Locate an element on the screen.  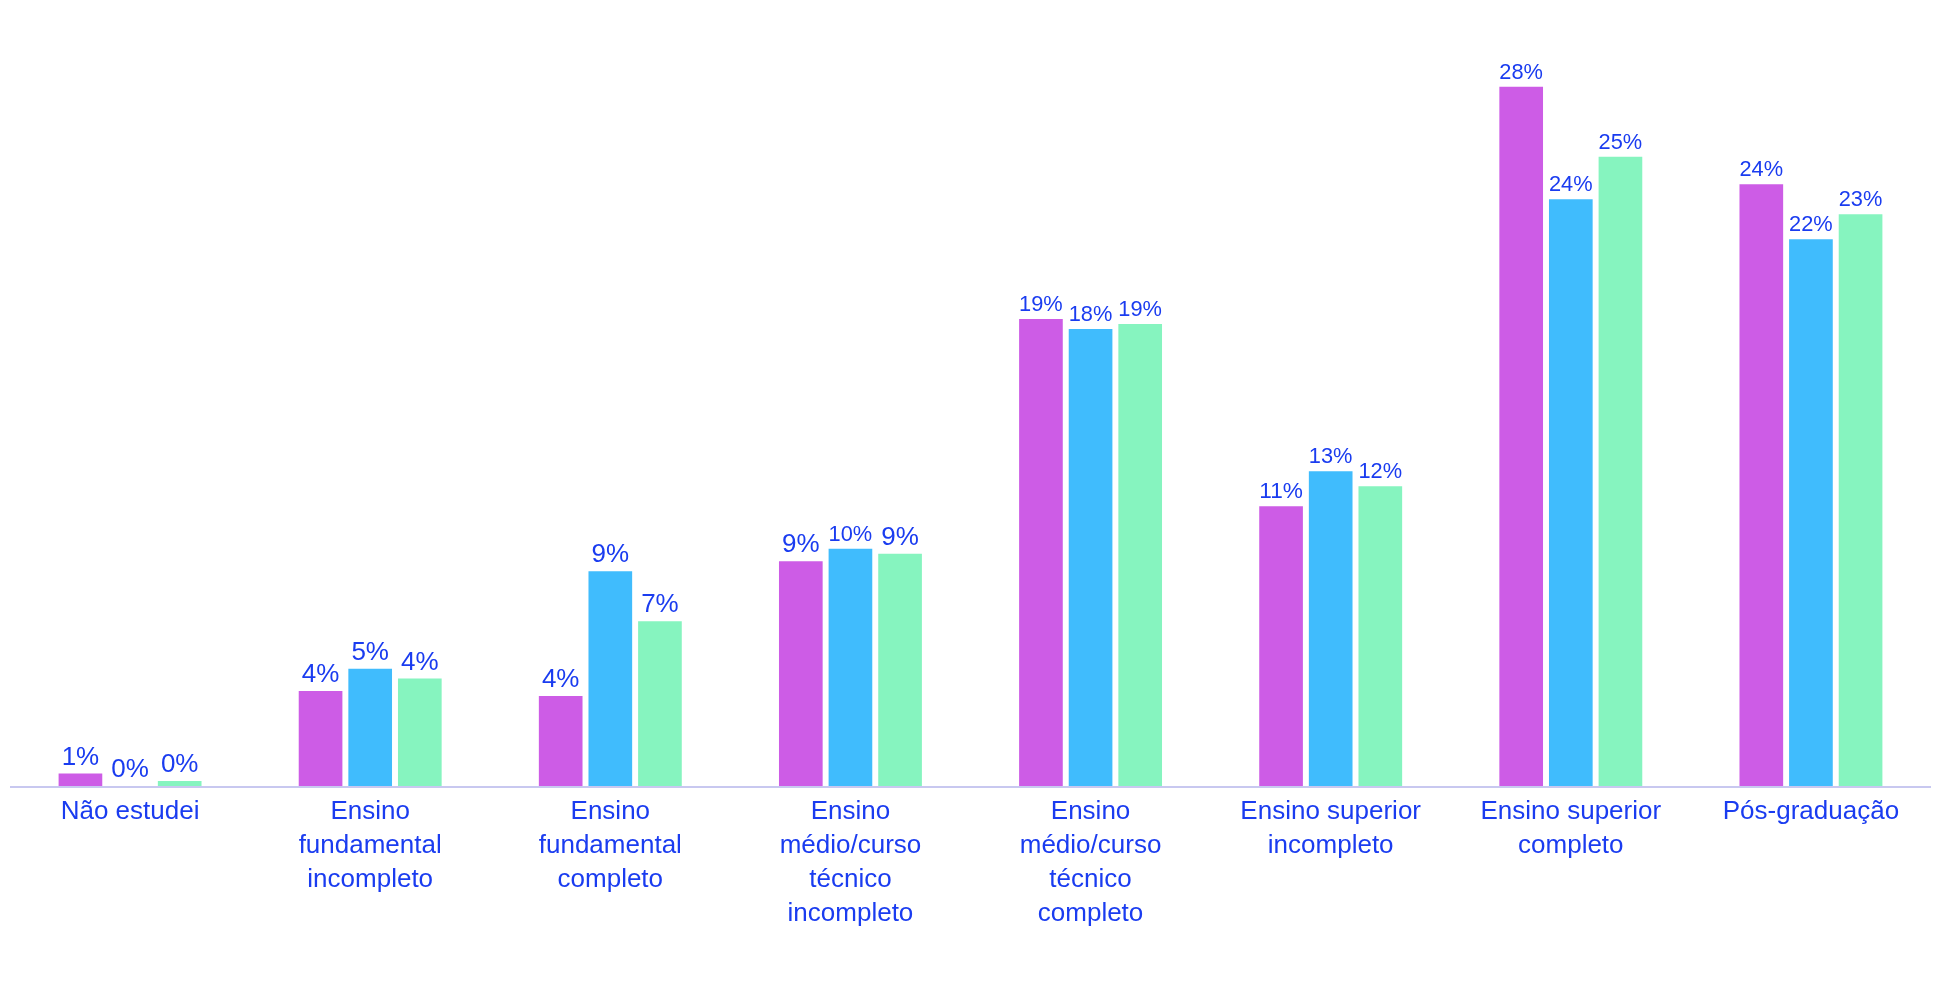
data-label: 13% is located at coordinates (1330, 456).